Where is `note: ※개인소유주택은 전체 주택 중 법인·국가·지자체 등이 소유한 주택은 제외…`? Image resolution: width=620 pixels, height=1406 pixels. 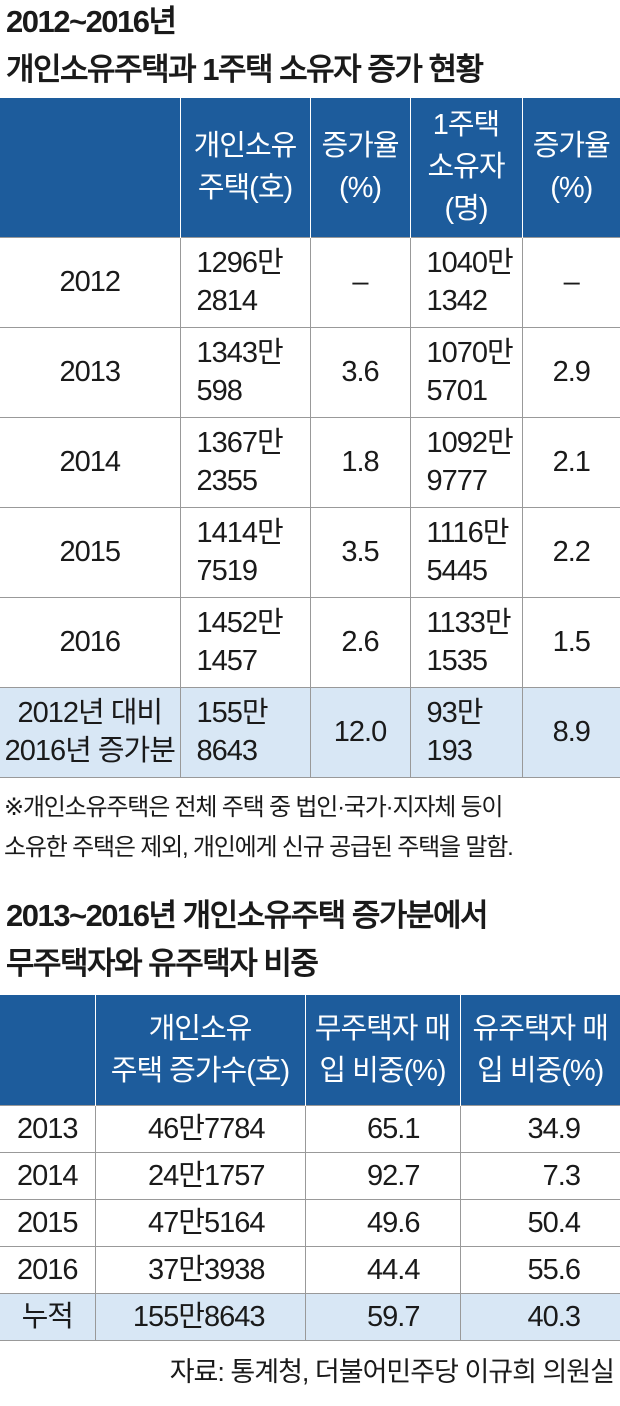 note: ※개인소유주택은 전체 주택 중 법인·국가·지자체 등이 소유한 주택은 제외… is located at coordinates (259, 827).